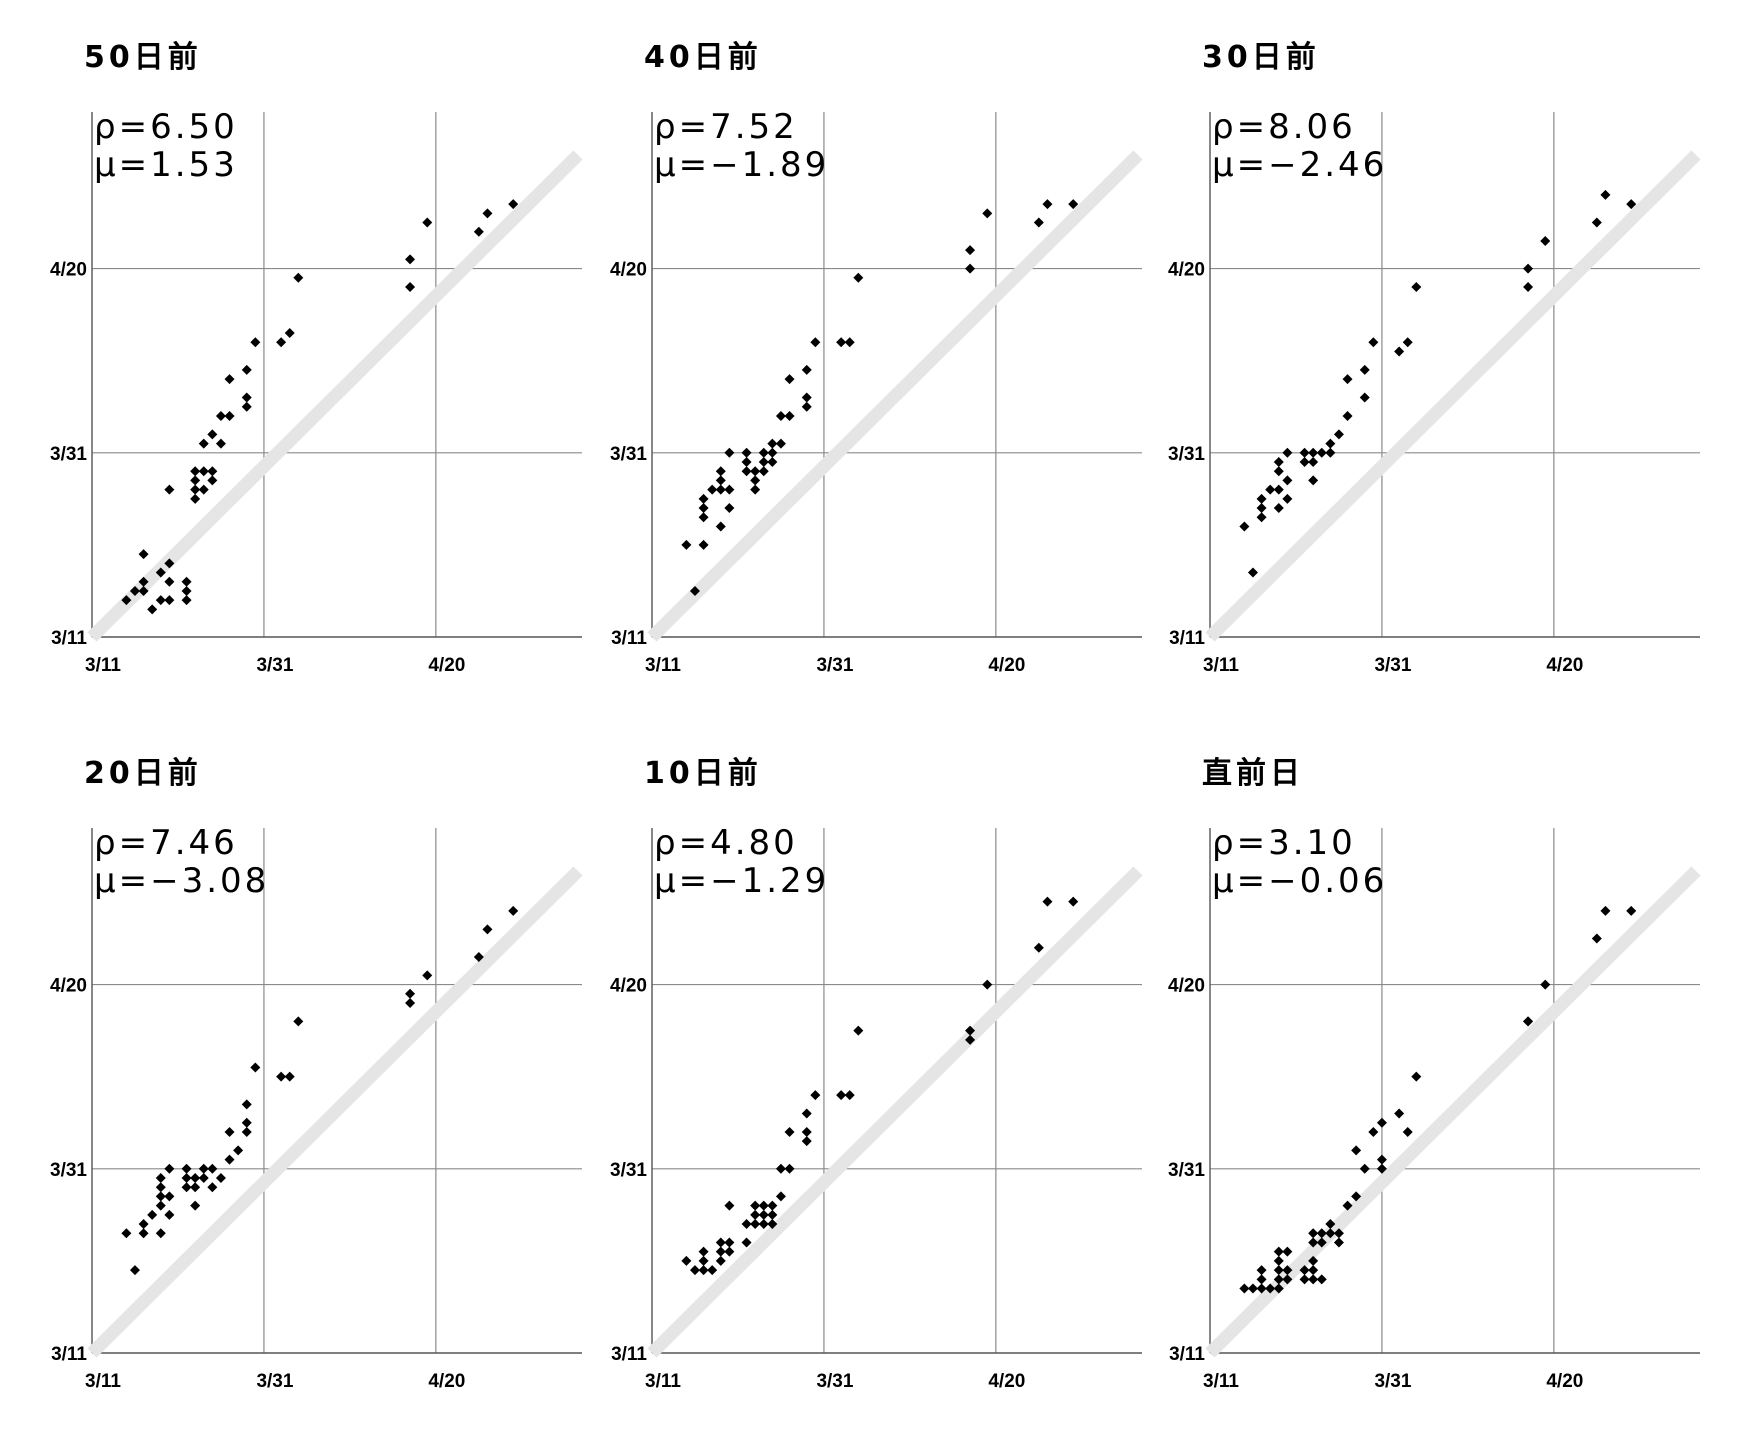 This screenshot has height=1440, width=1740. What do you see at coordinates (1253, 773) in the screenshot?
I see `panel-title: 直前日` at bounding box center [1253, 773].